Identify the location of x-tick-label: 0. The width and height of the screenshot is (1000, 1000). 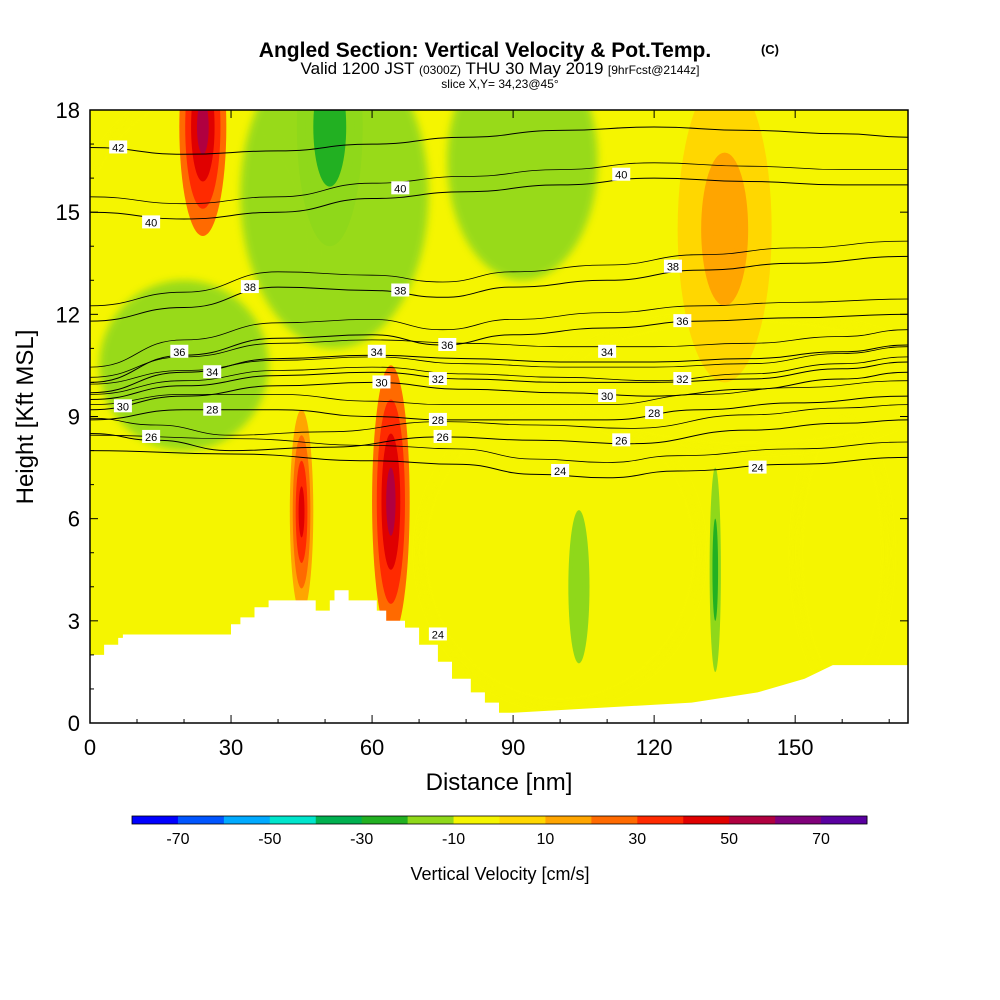
(90, 747).